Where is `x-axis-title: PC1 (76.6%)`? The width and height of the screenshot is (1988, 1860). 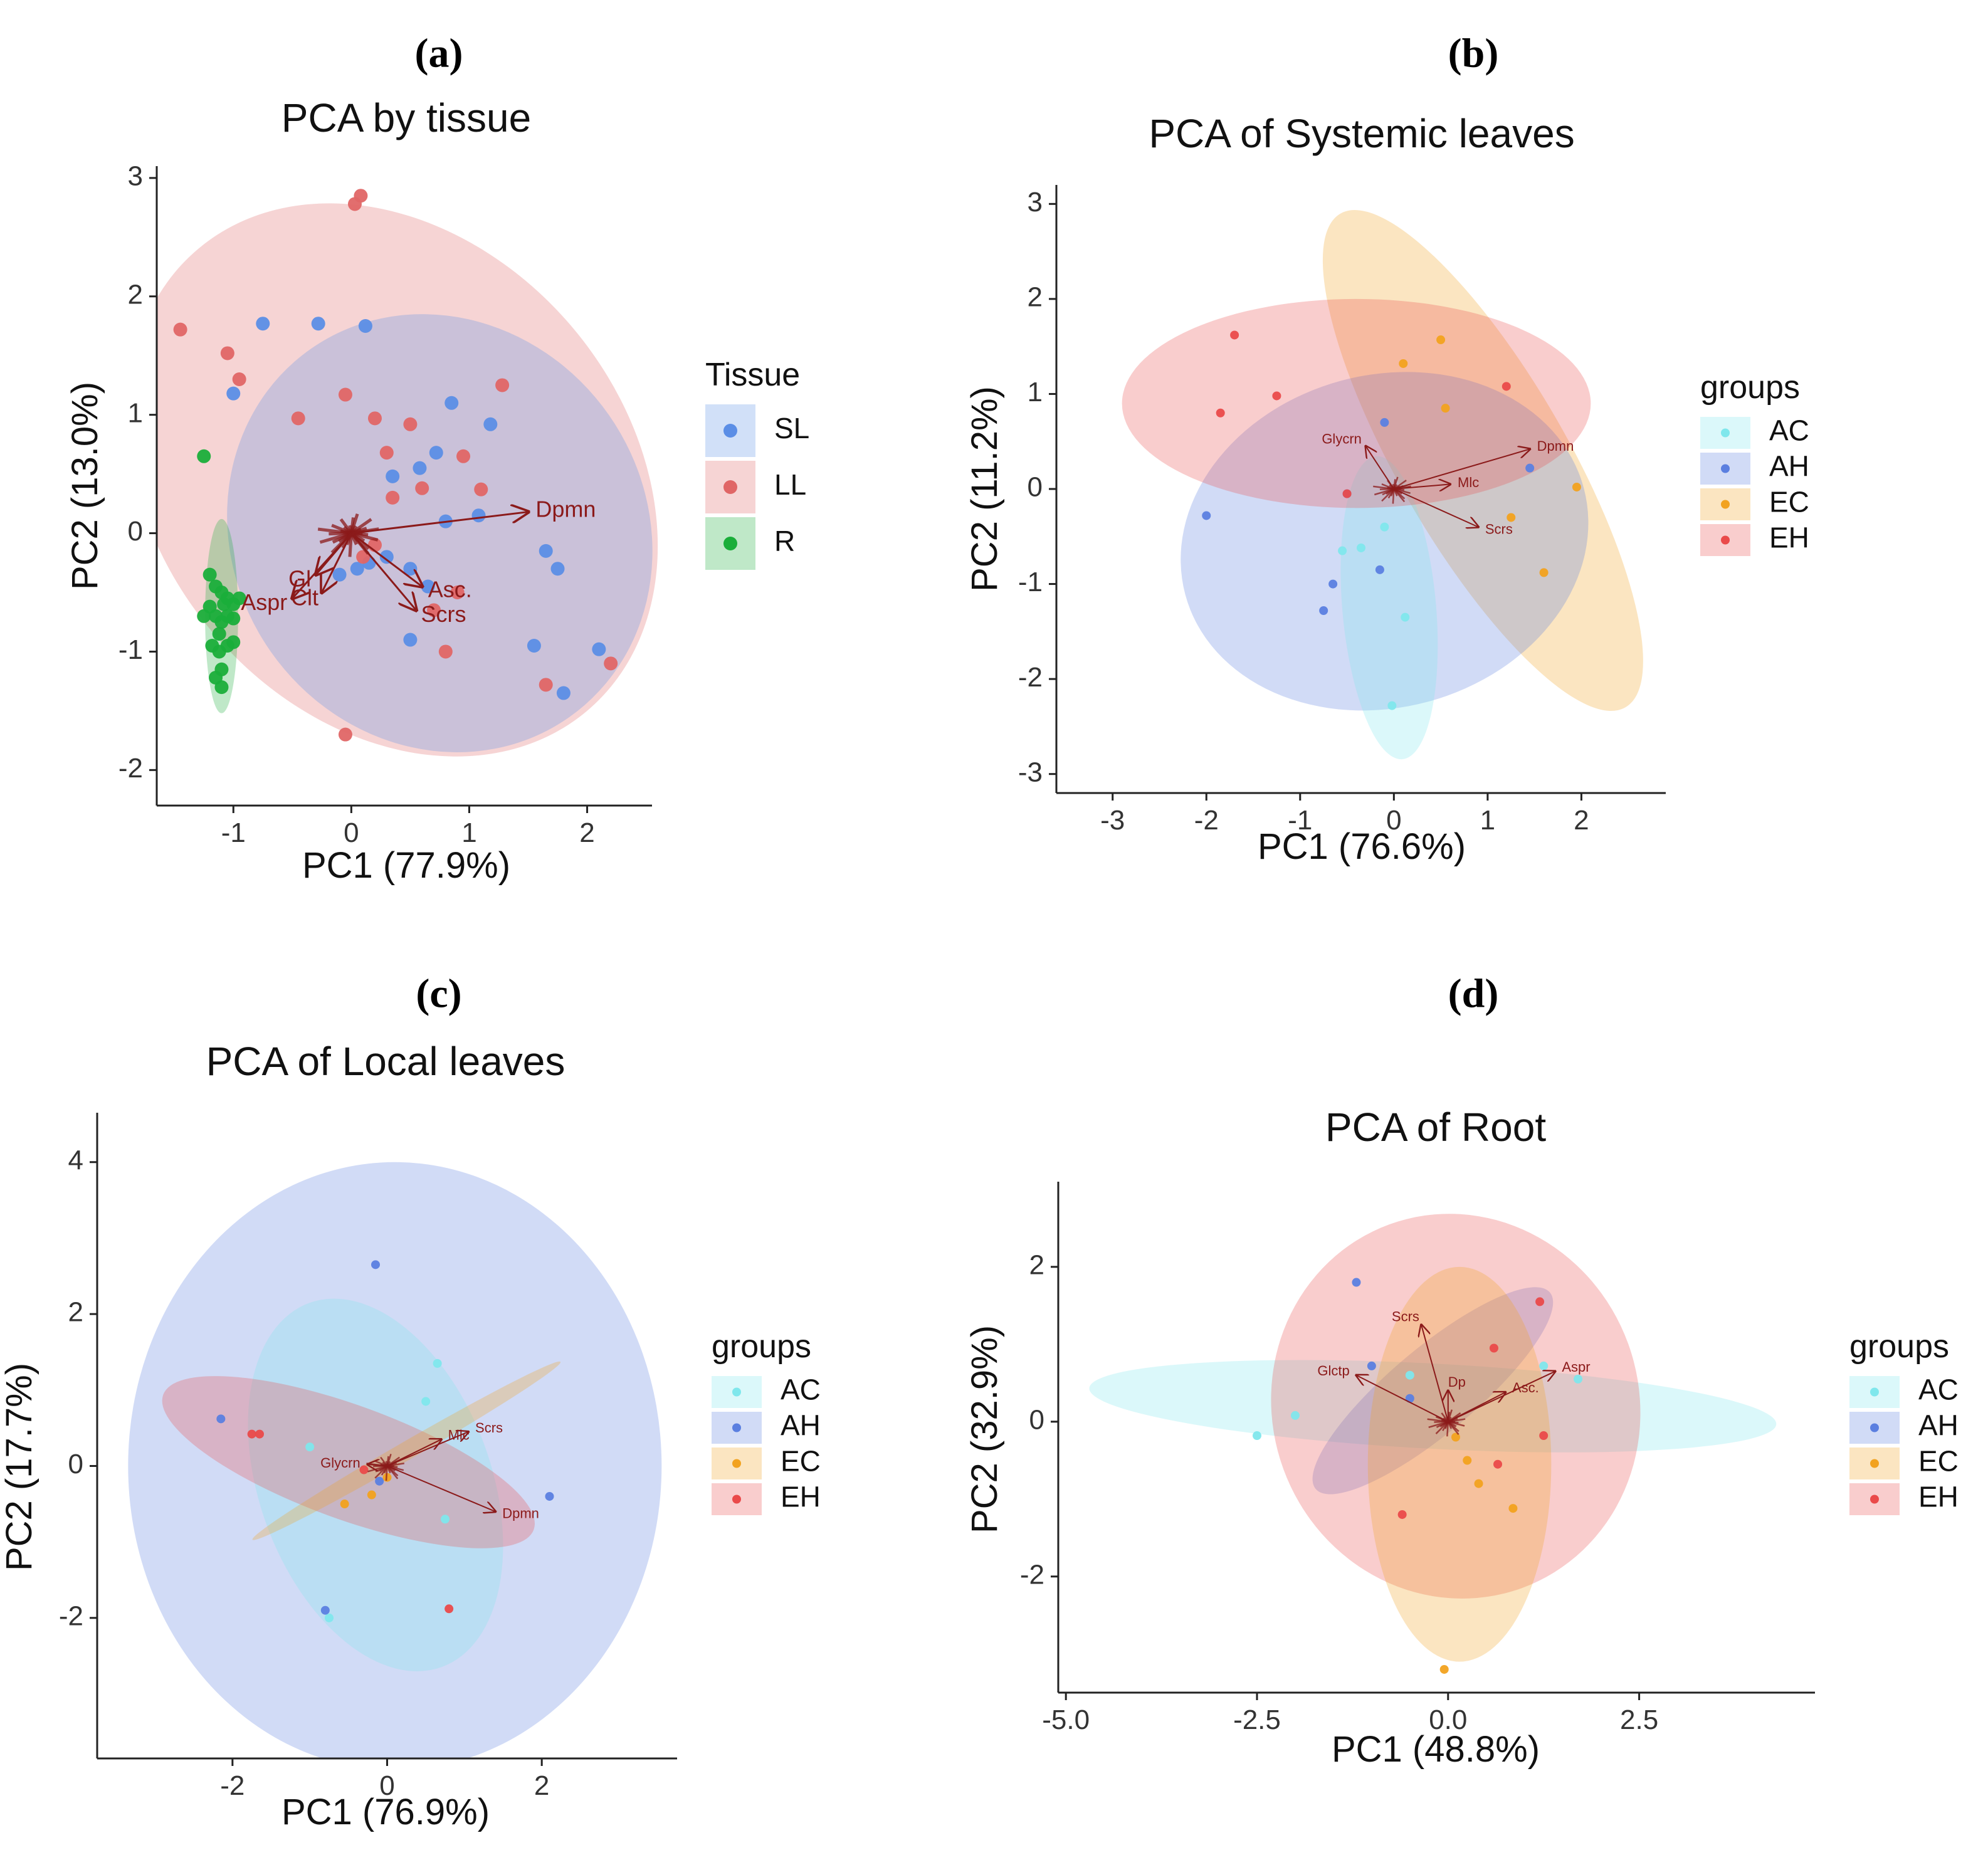
x-axis-title: PC1 (76.6%) is located at coordinates (1362, 847).